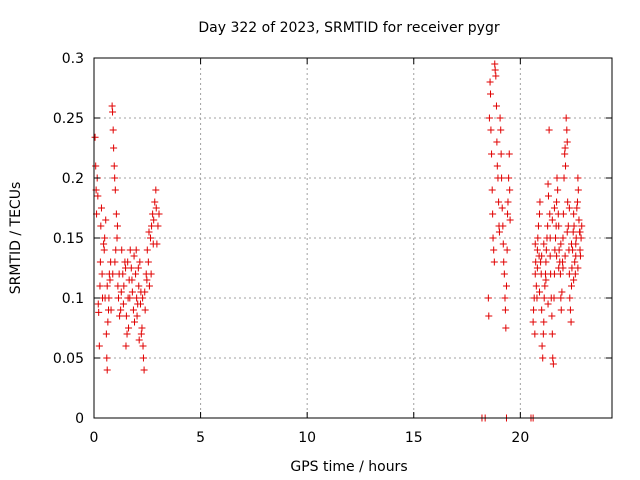 This screenshot has width=640, height=480. Describe the element at coordinates (307, 438) in the screenshot. I see `x-tick-label: 10` at that location.